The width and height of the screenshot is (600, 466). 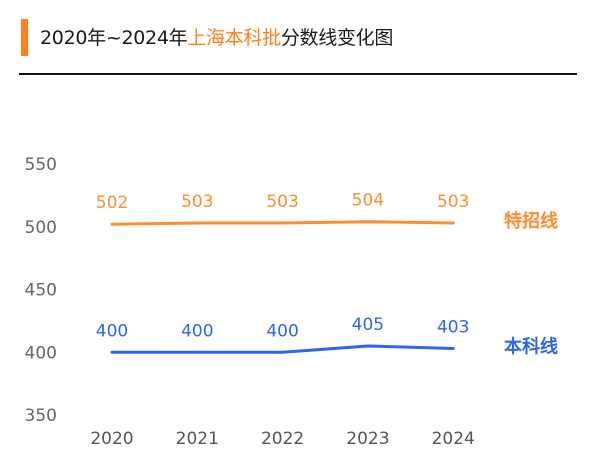 What do you see at coordinates (234, 38) in the screenshot?
I see `title-highlight: 上海本科批` at bounding box center [234, 38].